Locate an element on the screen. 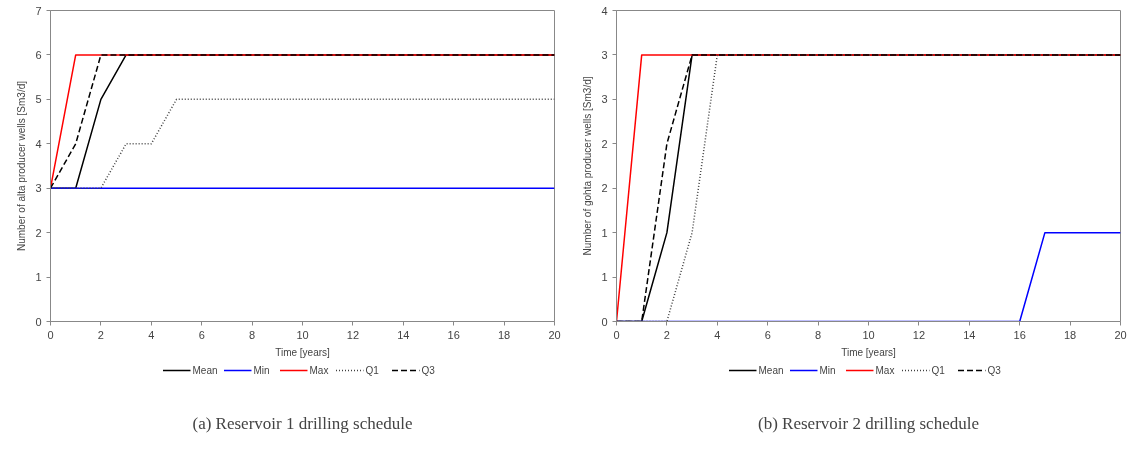 The width and height of the screenshot is (1137, 461). y-tick-label: 5 is located at coordinates (38, 99).